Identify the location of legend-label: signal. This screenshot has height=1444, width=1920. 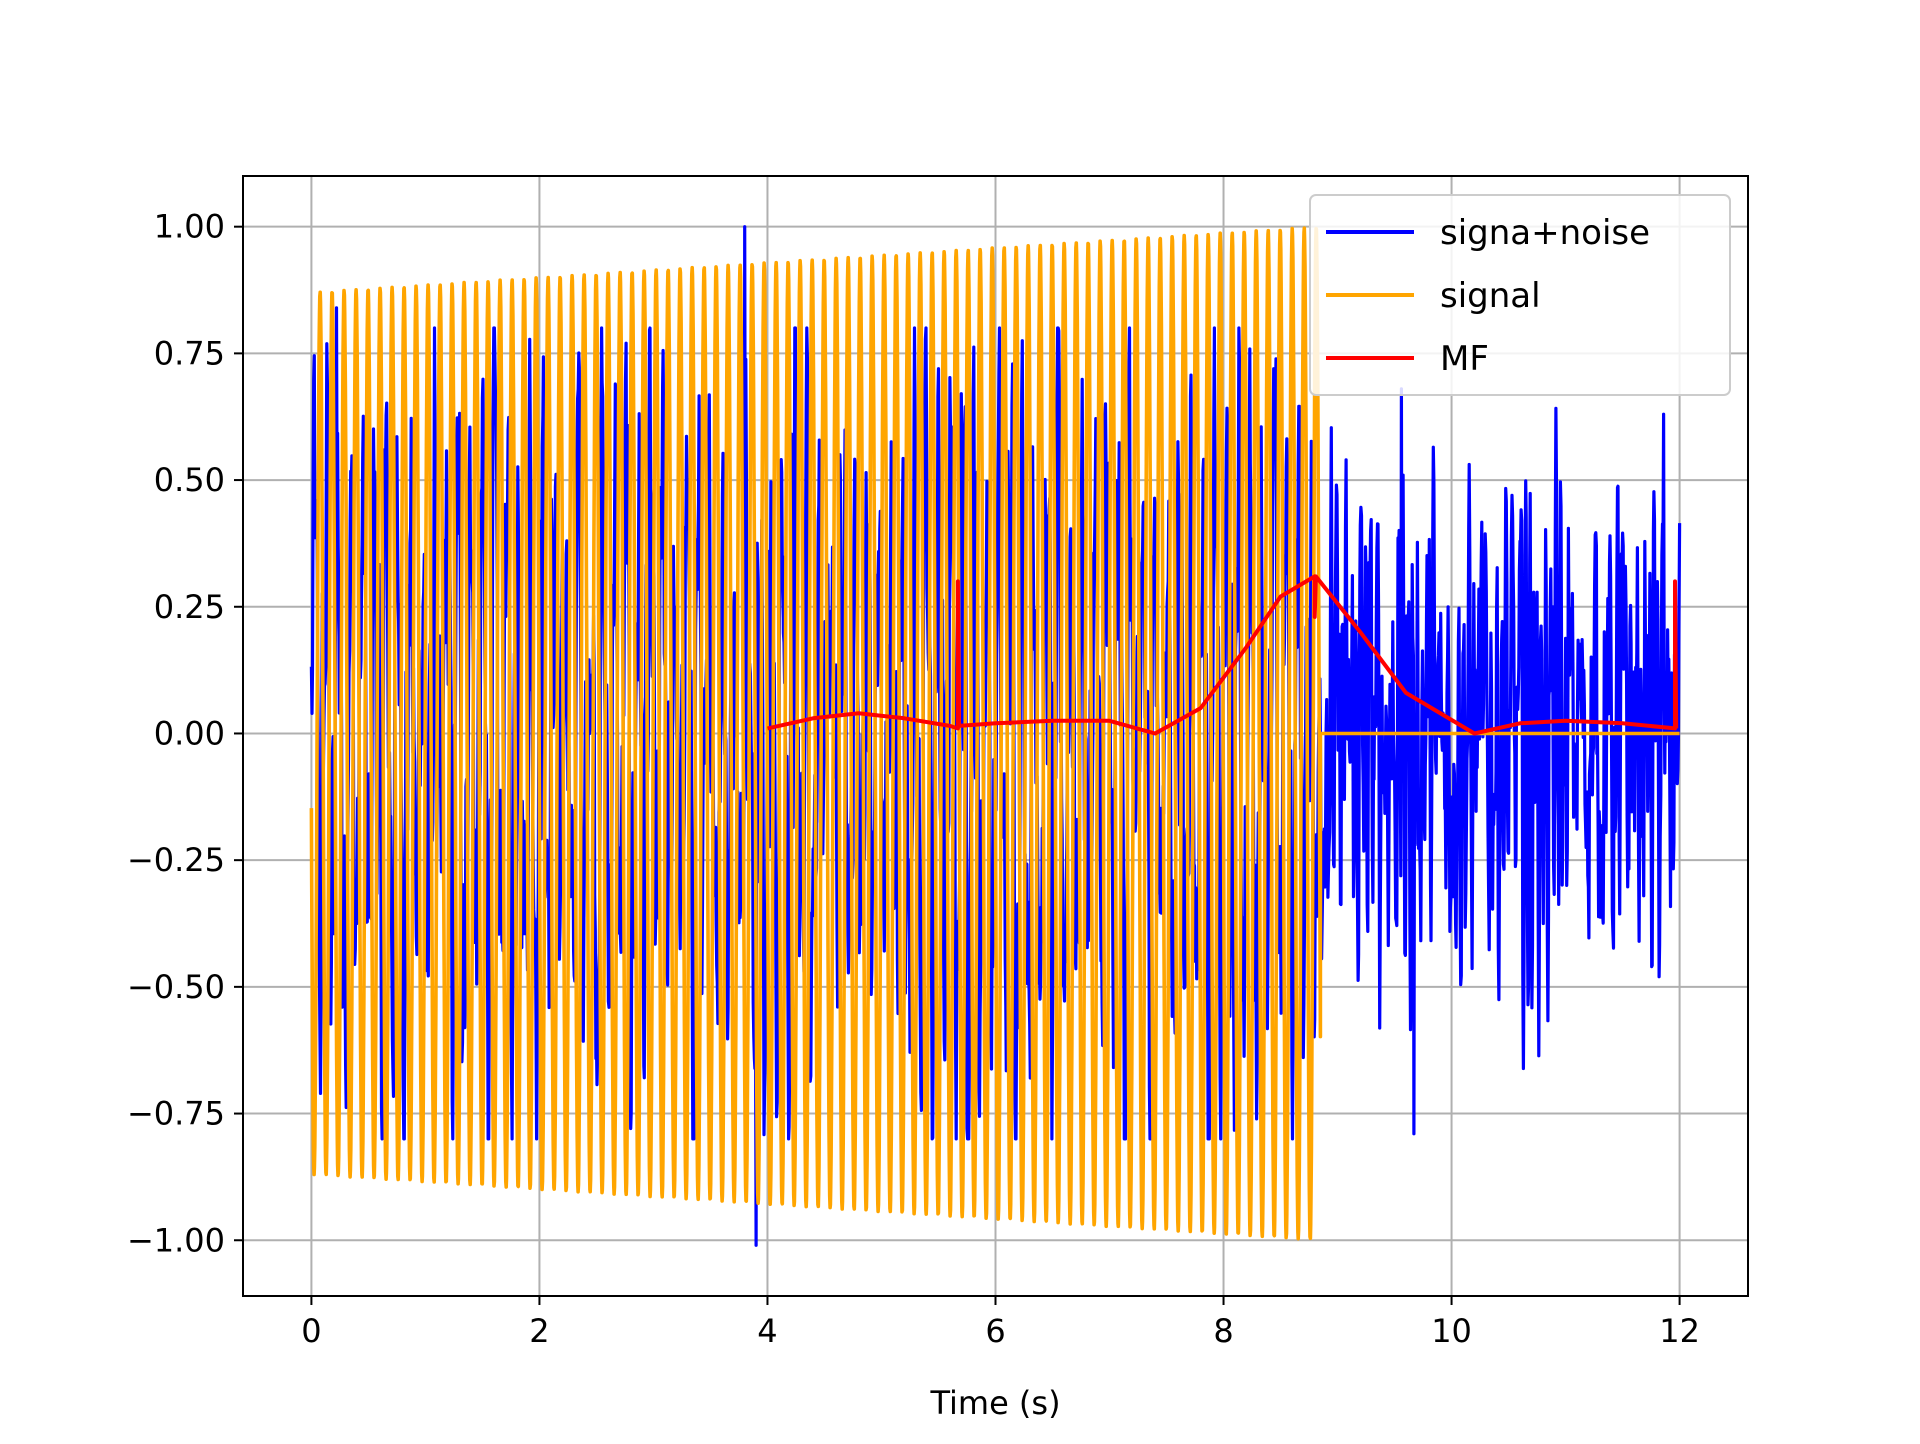
(1490, 296).